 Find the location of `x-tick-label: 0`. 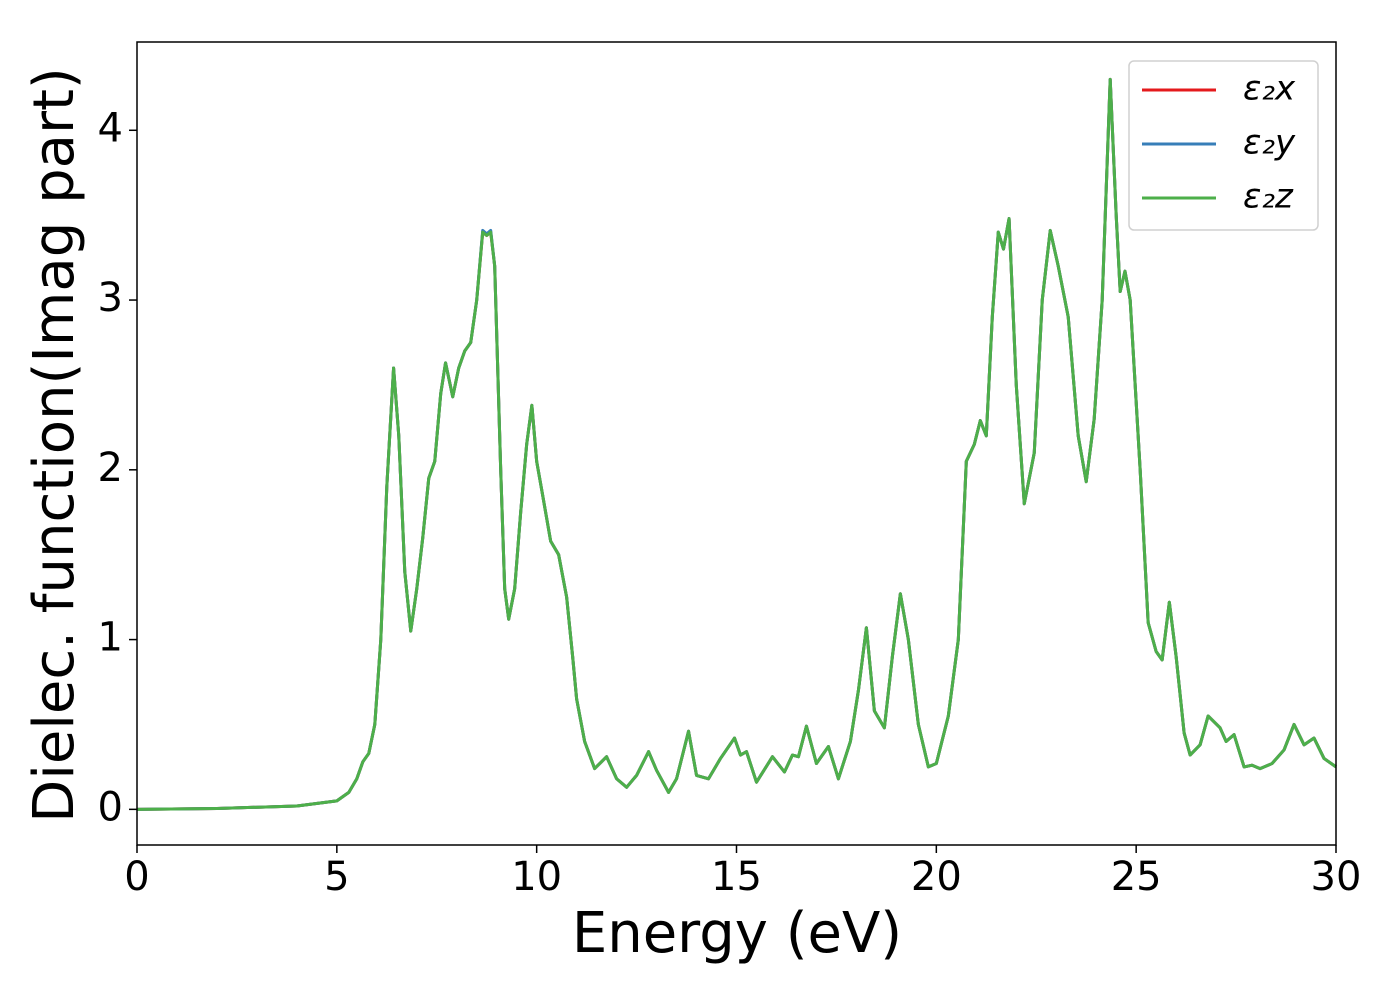

x-tick-label: 0 is located at coordinates (136, 877).